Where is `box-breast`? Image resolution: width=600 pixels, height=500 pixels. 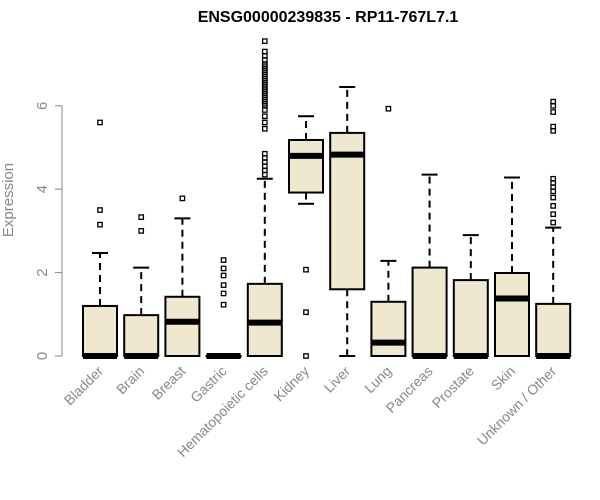 box-breast is located at coordinates (182, 276).